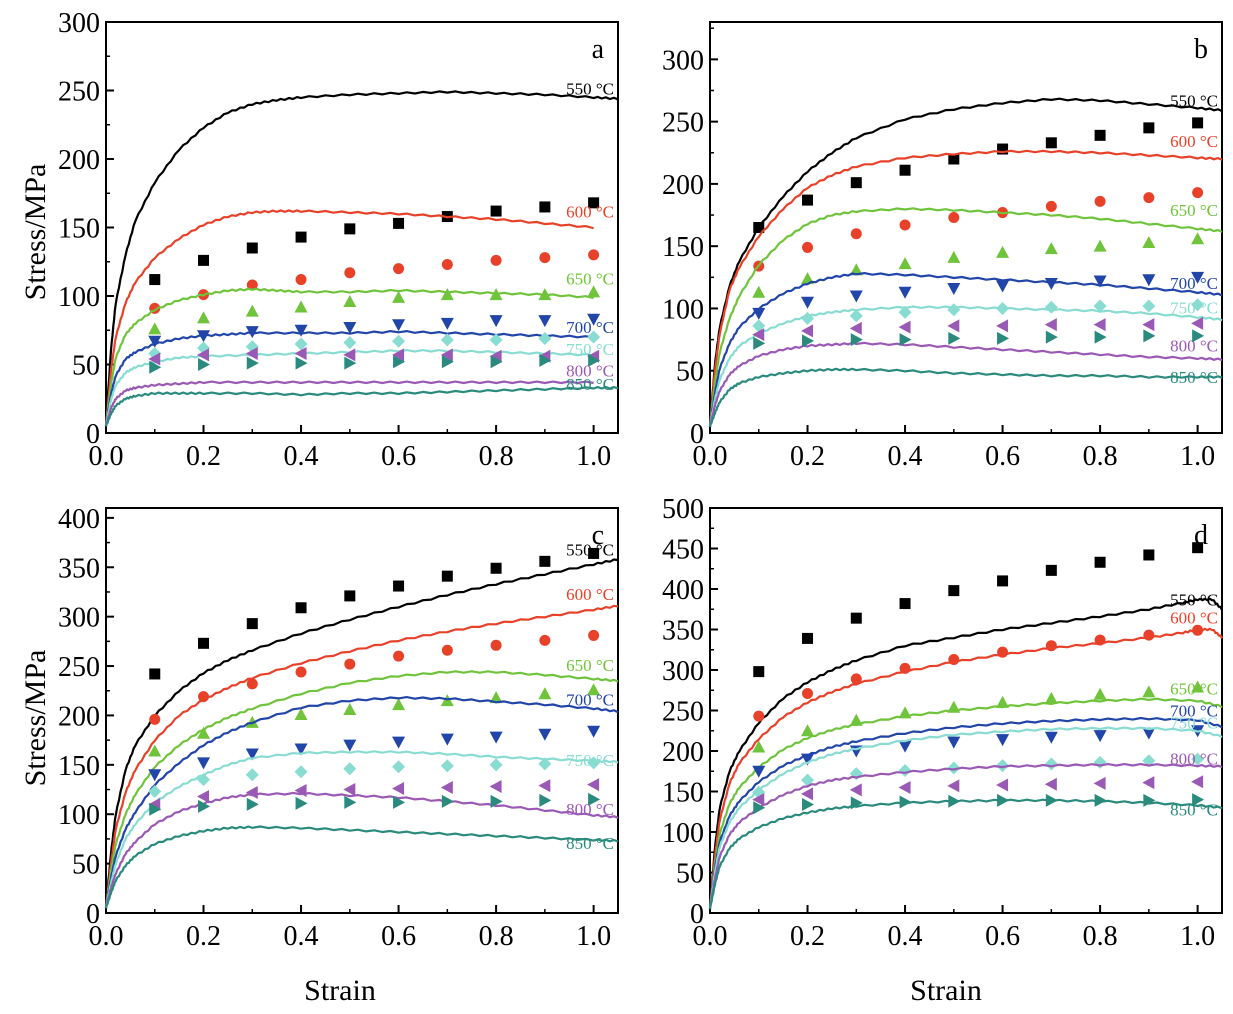 This screenshot has height=1014, width=1233. Describe the element at coordinates (1194, 722) in the screenshot. I see `series-label: 750 °C` at that location.